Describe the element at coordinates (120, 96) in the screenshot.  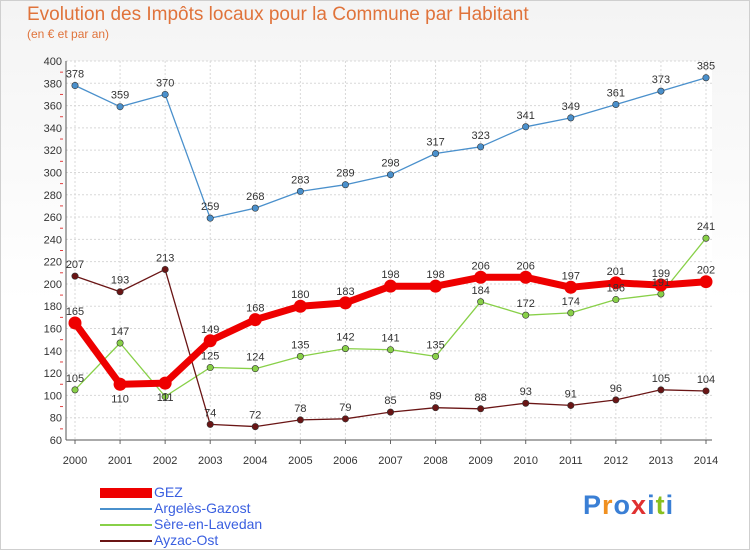
I see `data-label: 359` at that location.